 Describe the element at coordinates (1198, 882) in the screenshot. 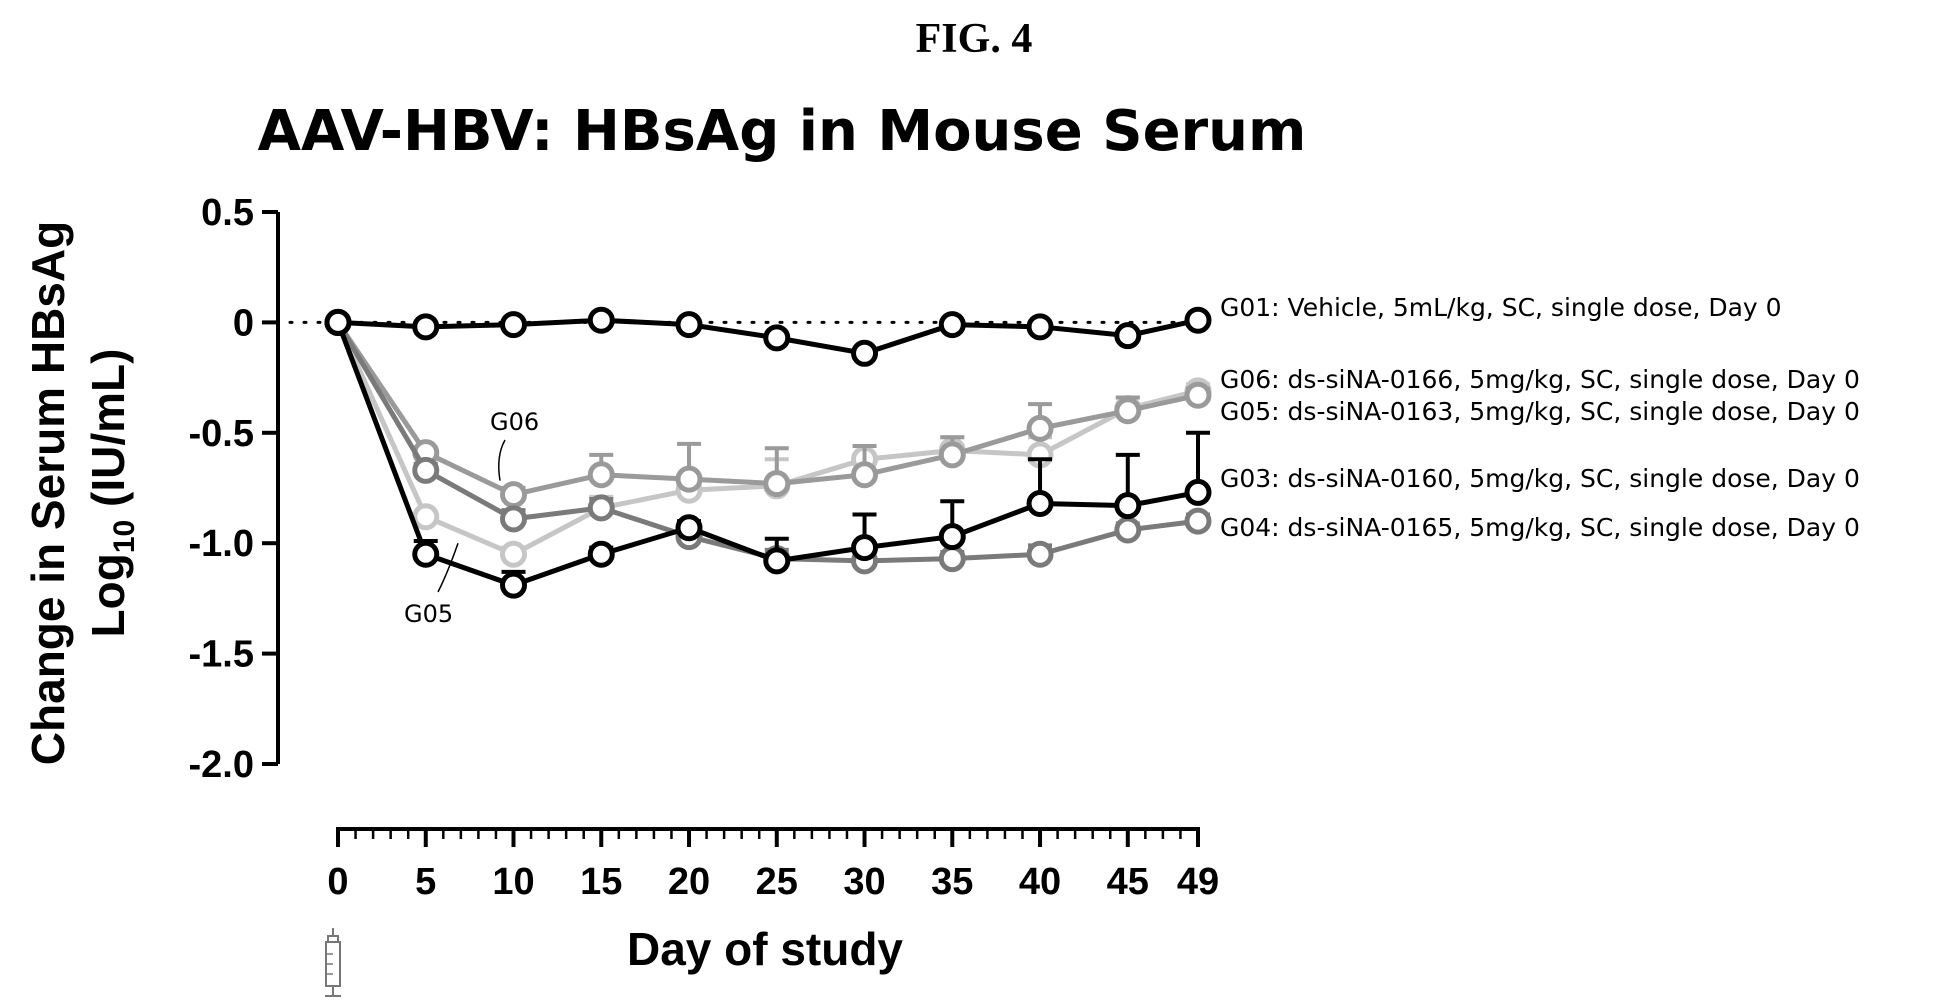

I see `x-tick-label: 49` at that location.